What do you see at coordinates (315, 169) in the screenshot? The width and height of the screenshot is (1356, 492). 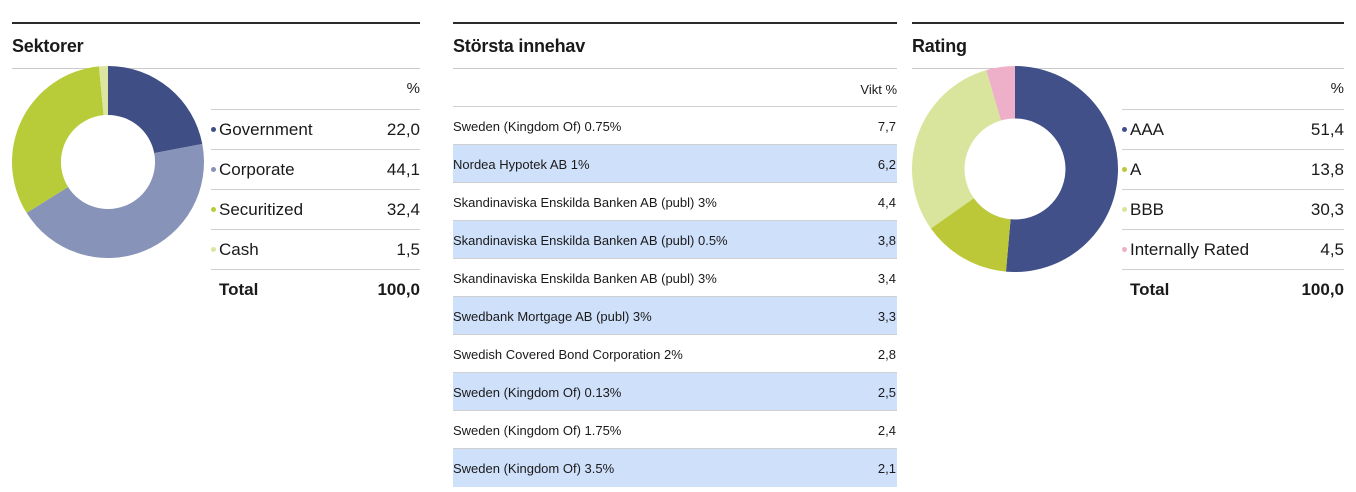 I see `sectors-row-corporate: Corporate 44,1` at bounding box center [315, 169].